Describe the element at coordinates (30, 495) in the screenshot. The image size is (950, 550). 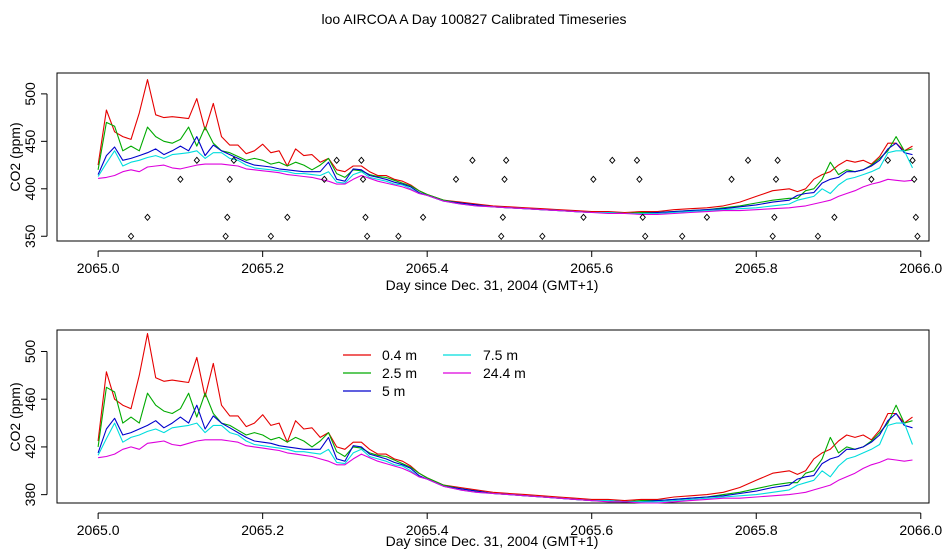
I see `y-tick-label: 380` at that location.